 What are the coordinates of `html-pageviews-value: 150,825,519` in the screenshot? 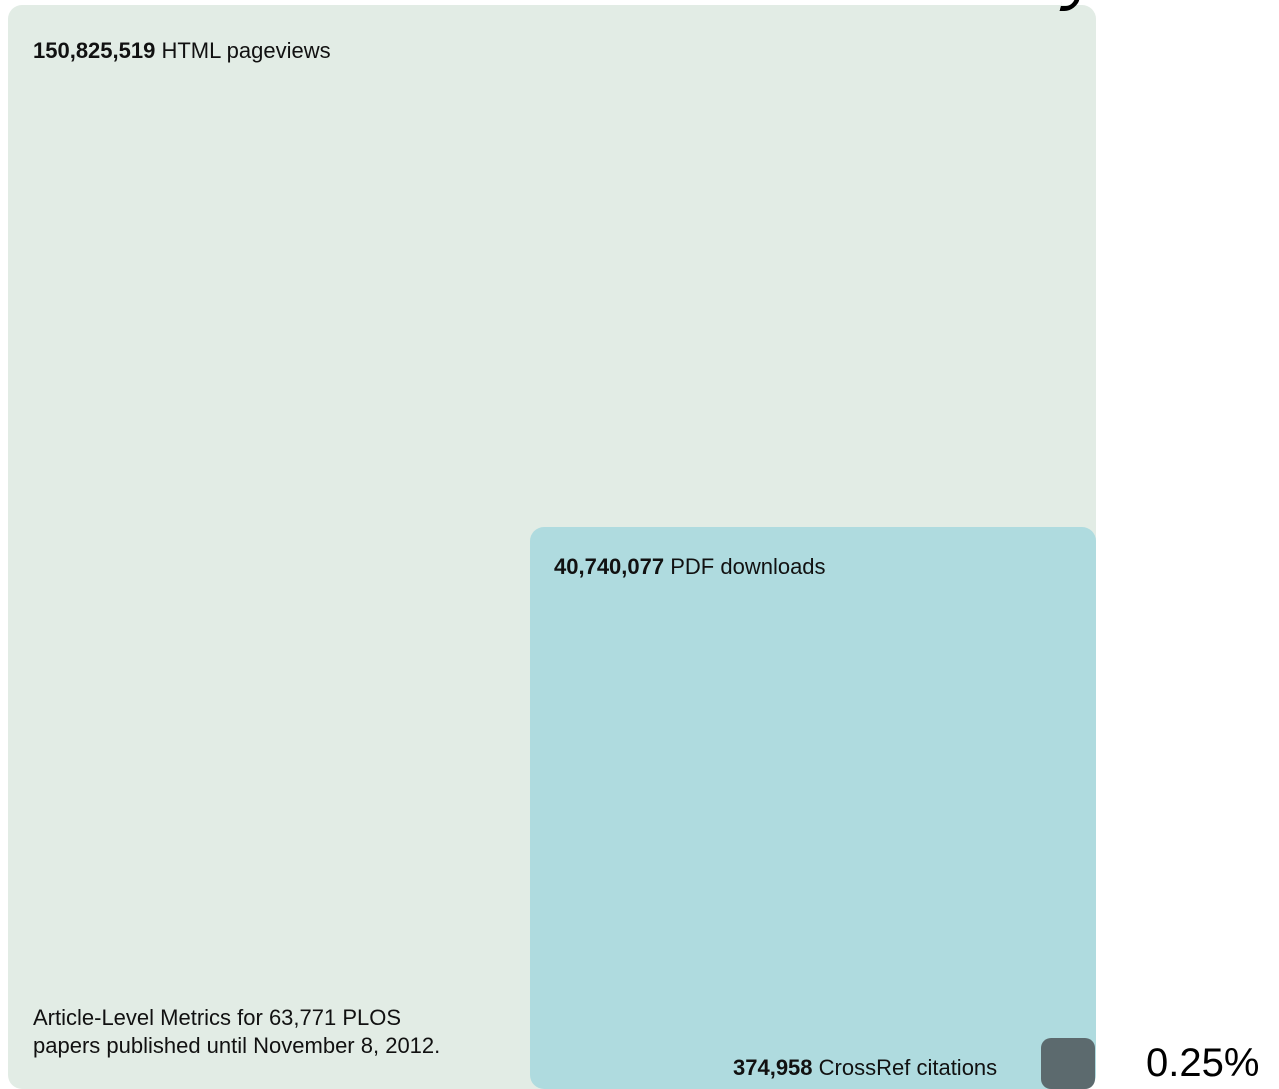 It's located at (94, 50).